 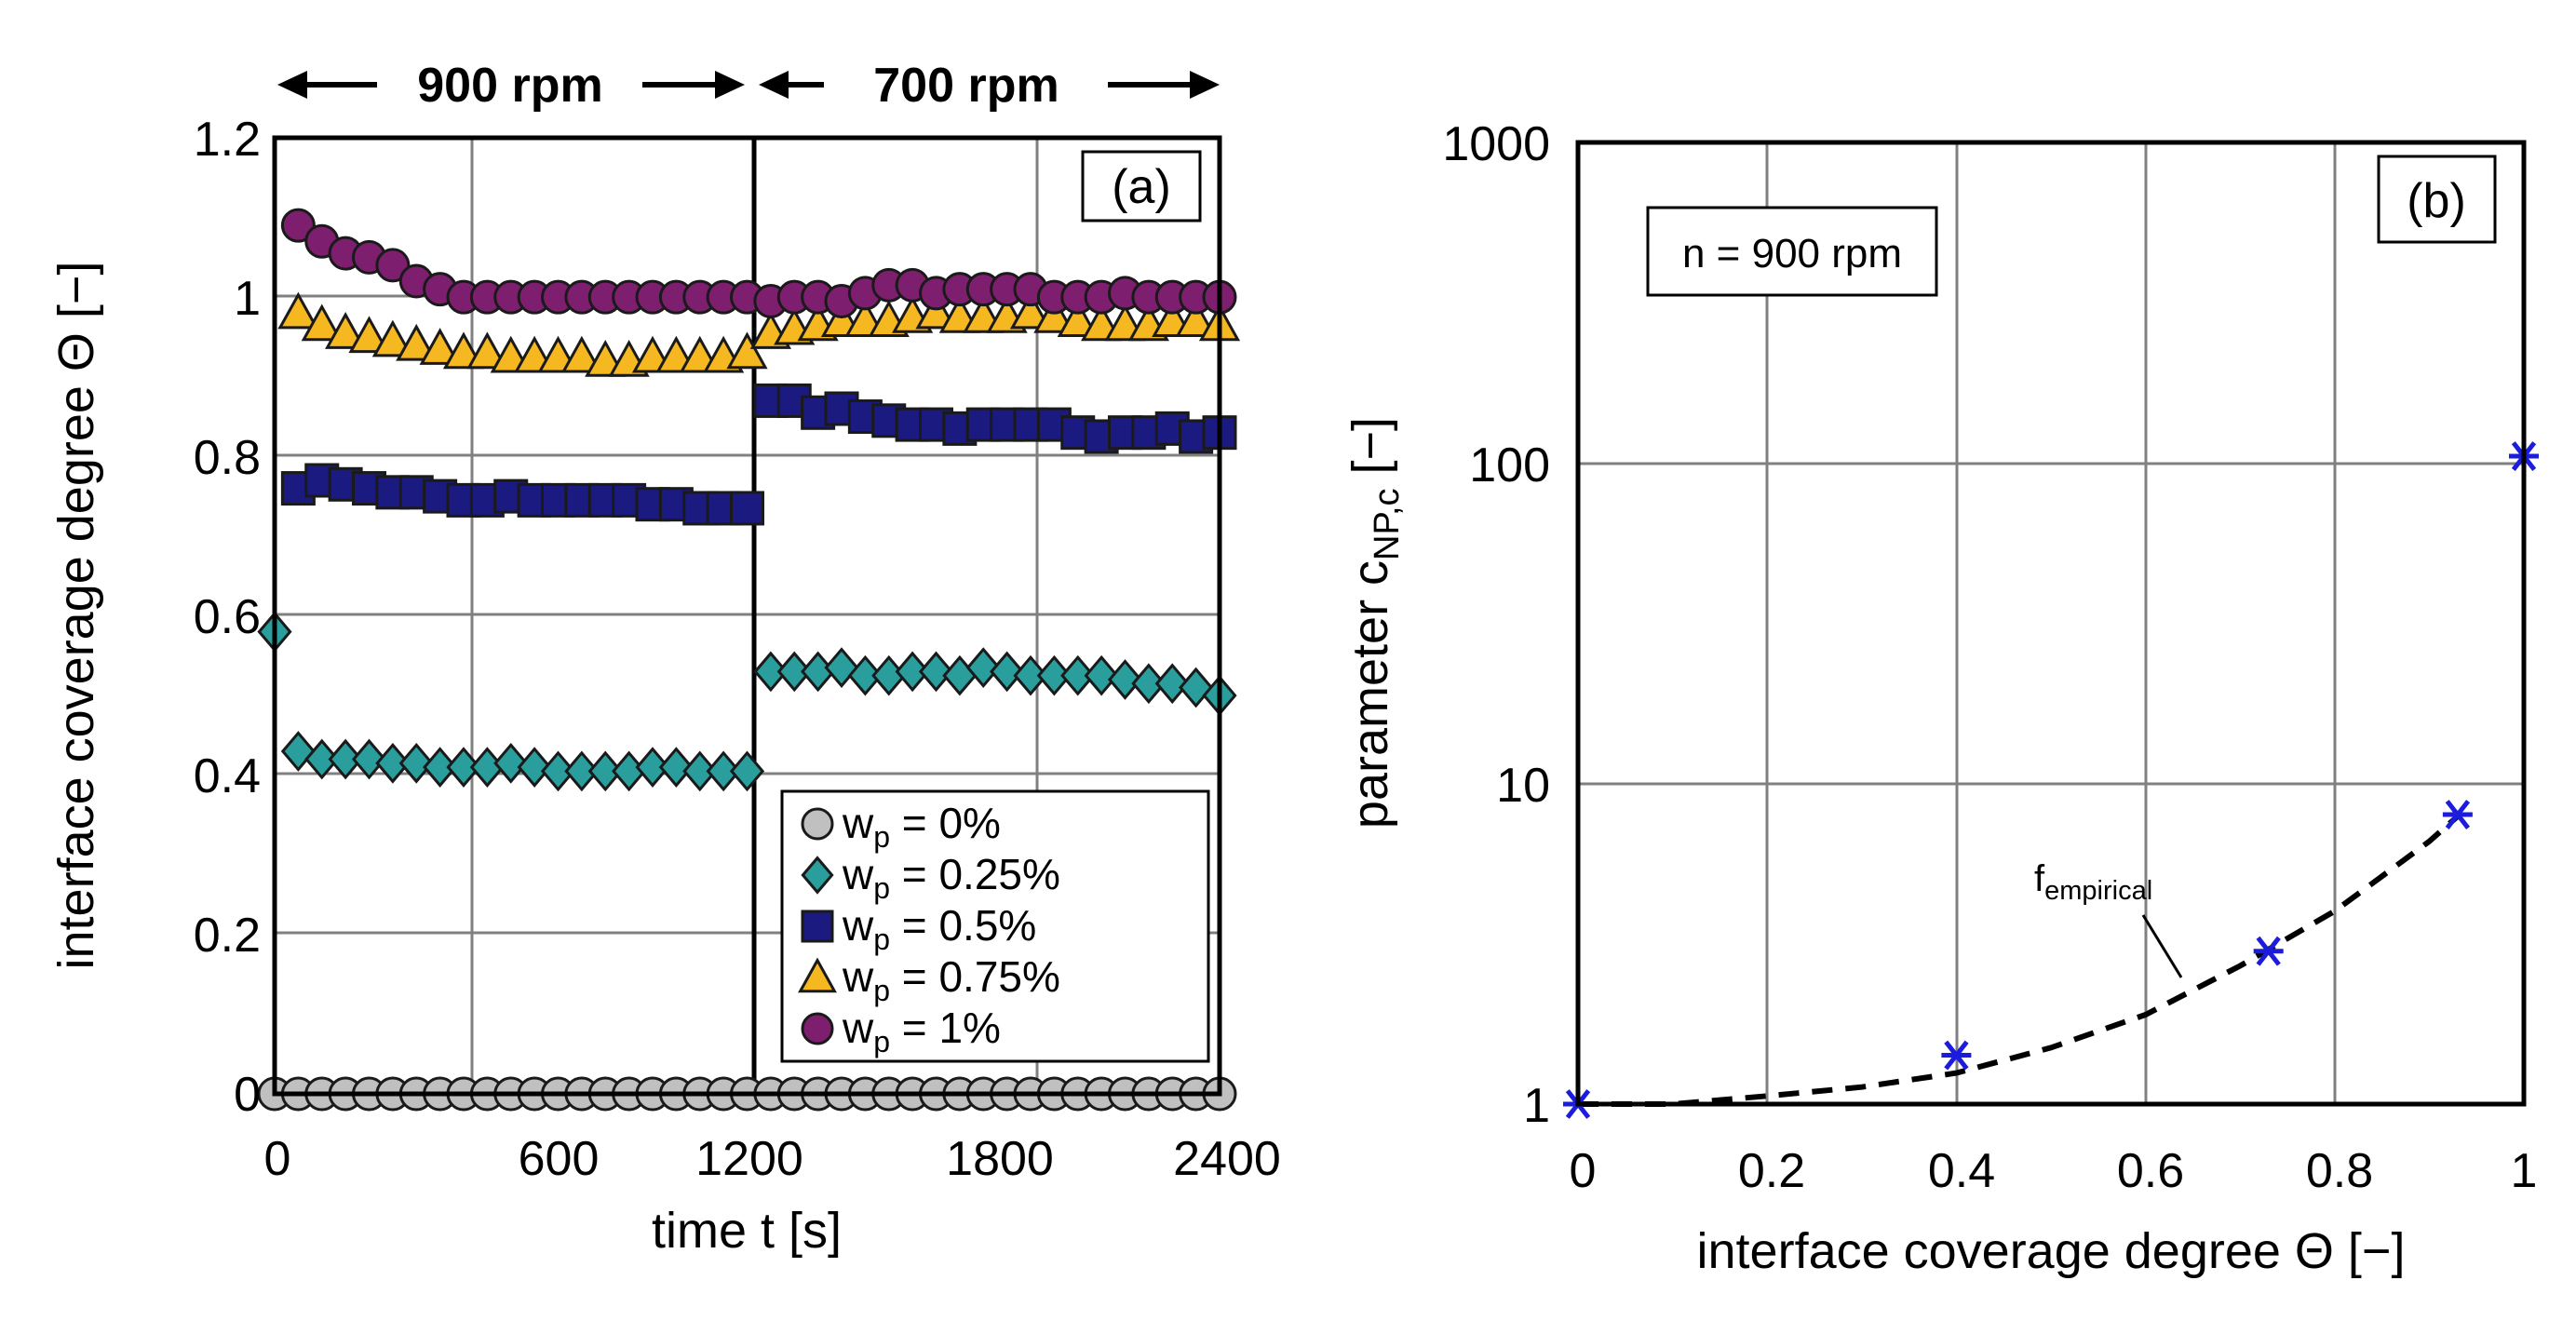 What do you see at coordinates (881, 990) in the screenshot?
I see `legend-sub-3: p` at bounding box center [881, 990].